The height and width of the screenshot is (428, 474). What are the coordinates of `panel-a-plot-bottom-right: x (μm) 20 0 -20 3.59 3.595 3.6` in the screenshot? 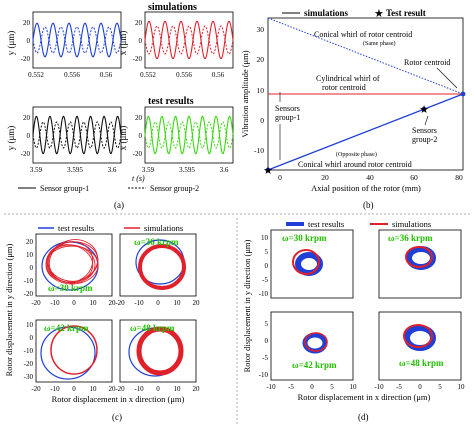 It's located at (176, 140).